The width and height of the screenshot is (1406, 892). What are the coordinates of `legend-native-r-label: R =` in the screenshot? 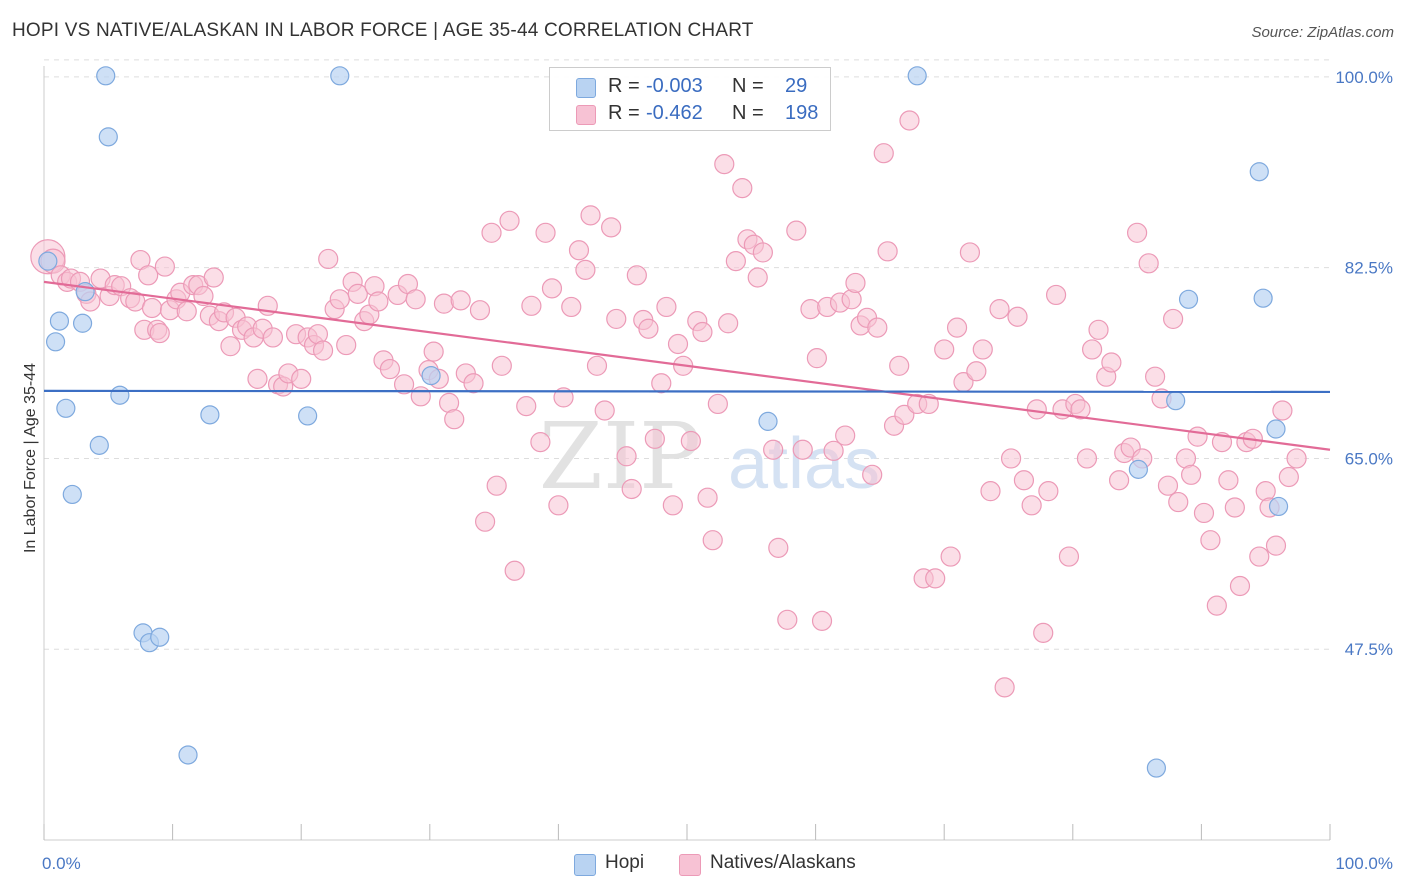 It's located at (624, 113).